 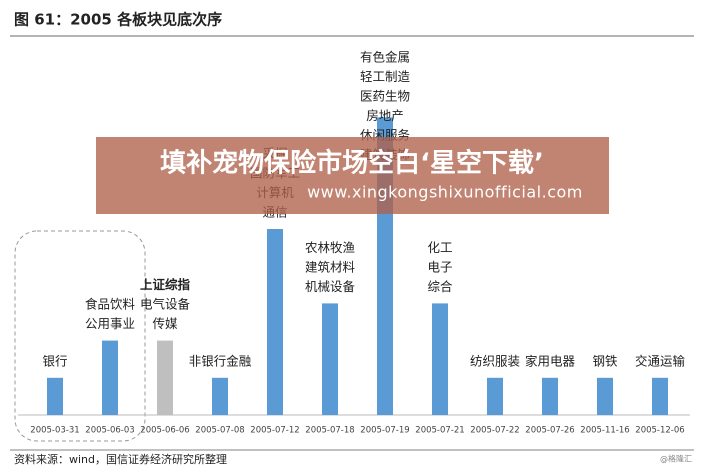 What do you see at coordinates (659, 431) in the screenshot?
I see `x-tick-label: 2005-12-06` at bounding box center [659, 431].